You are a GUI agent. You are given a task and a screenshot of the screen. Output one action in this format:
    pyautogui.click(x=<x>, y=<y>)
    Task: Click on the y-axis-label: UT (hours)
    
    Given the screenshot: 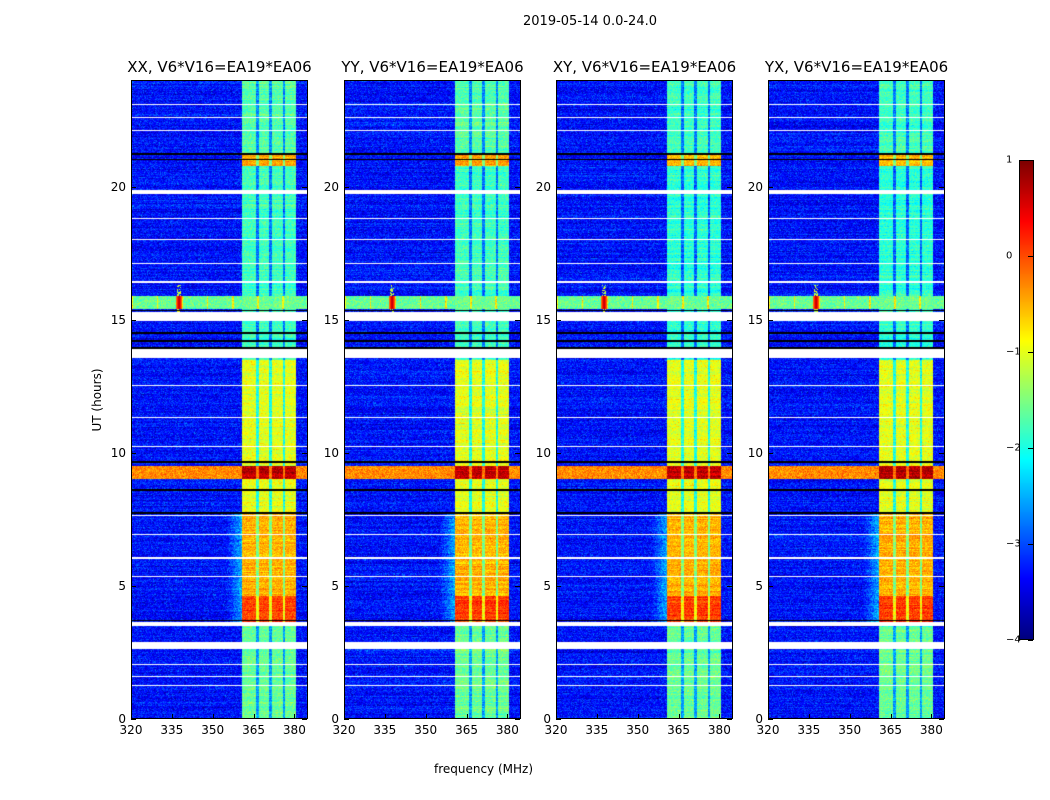 What is the action you would take?
    pyautogui.click(x=97, y=400)
    